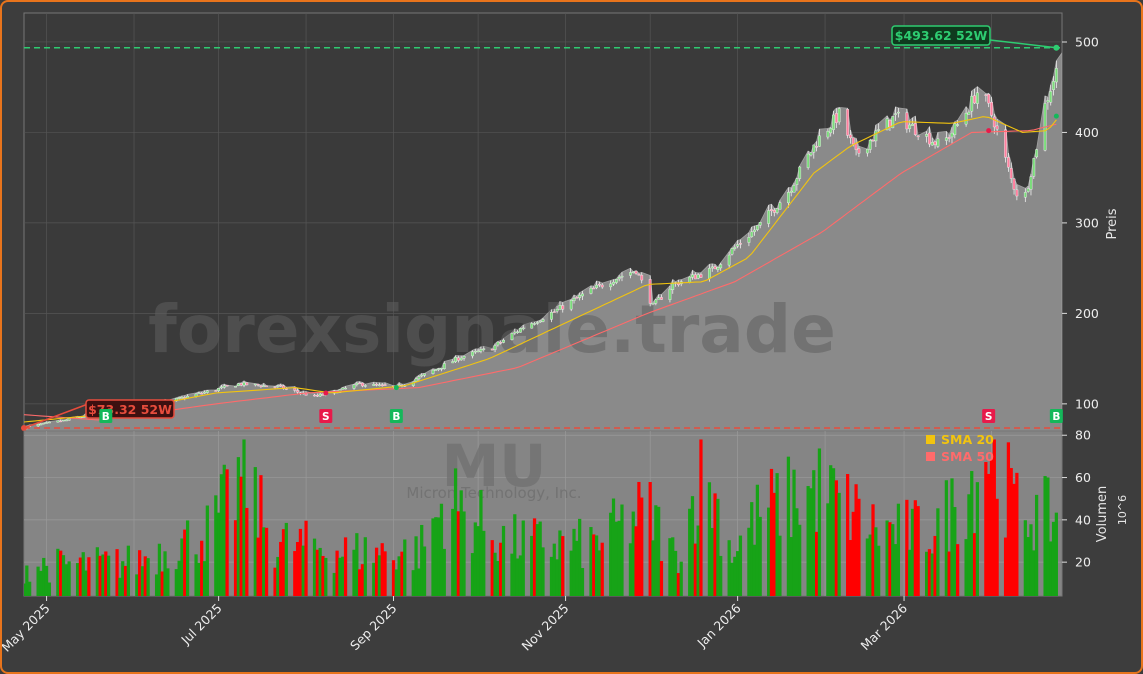 The width and height of the screenshot is (1143, 674). I want to click on signal-marker, so click(1056, 116).